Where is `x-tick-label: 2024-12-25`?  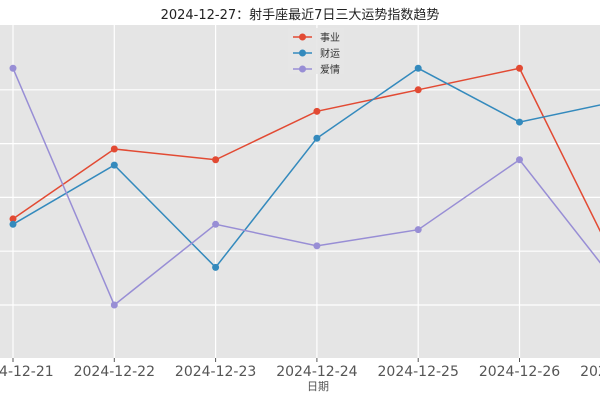 x-tick-label: 2024-12-25 is located at coordinates (418, 372).